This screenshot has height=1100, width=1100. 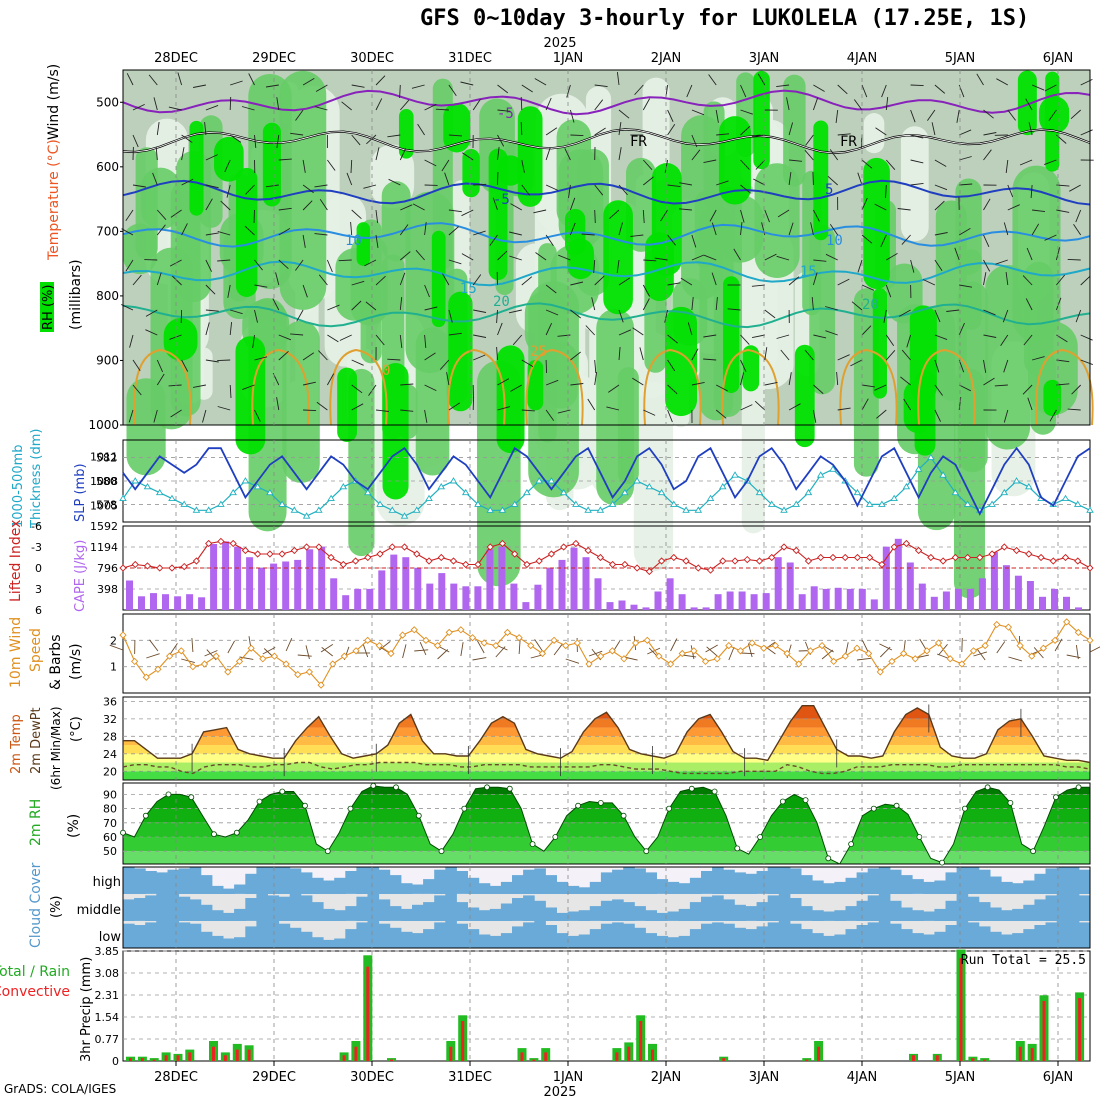 I want to click on lifted-index-line, so click(x=606, y=556).